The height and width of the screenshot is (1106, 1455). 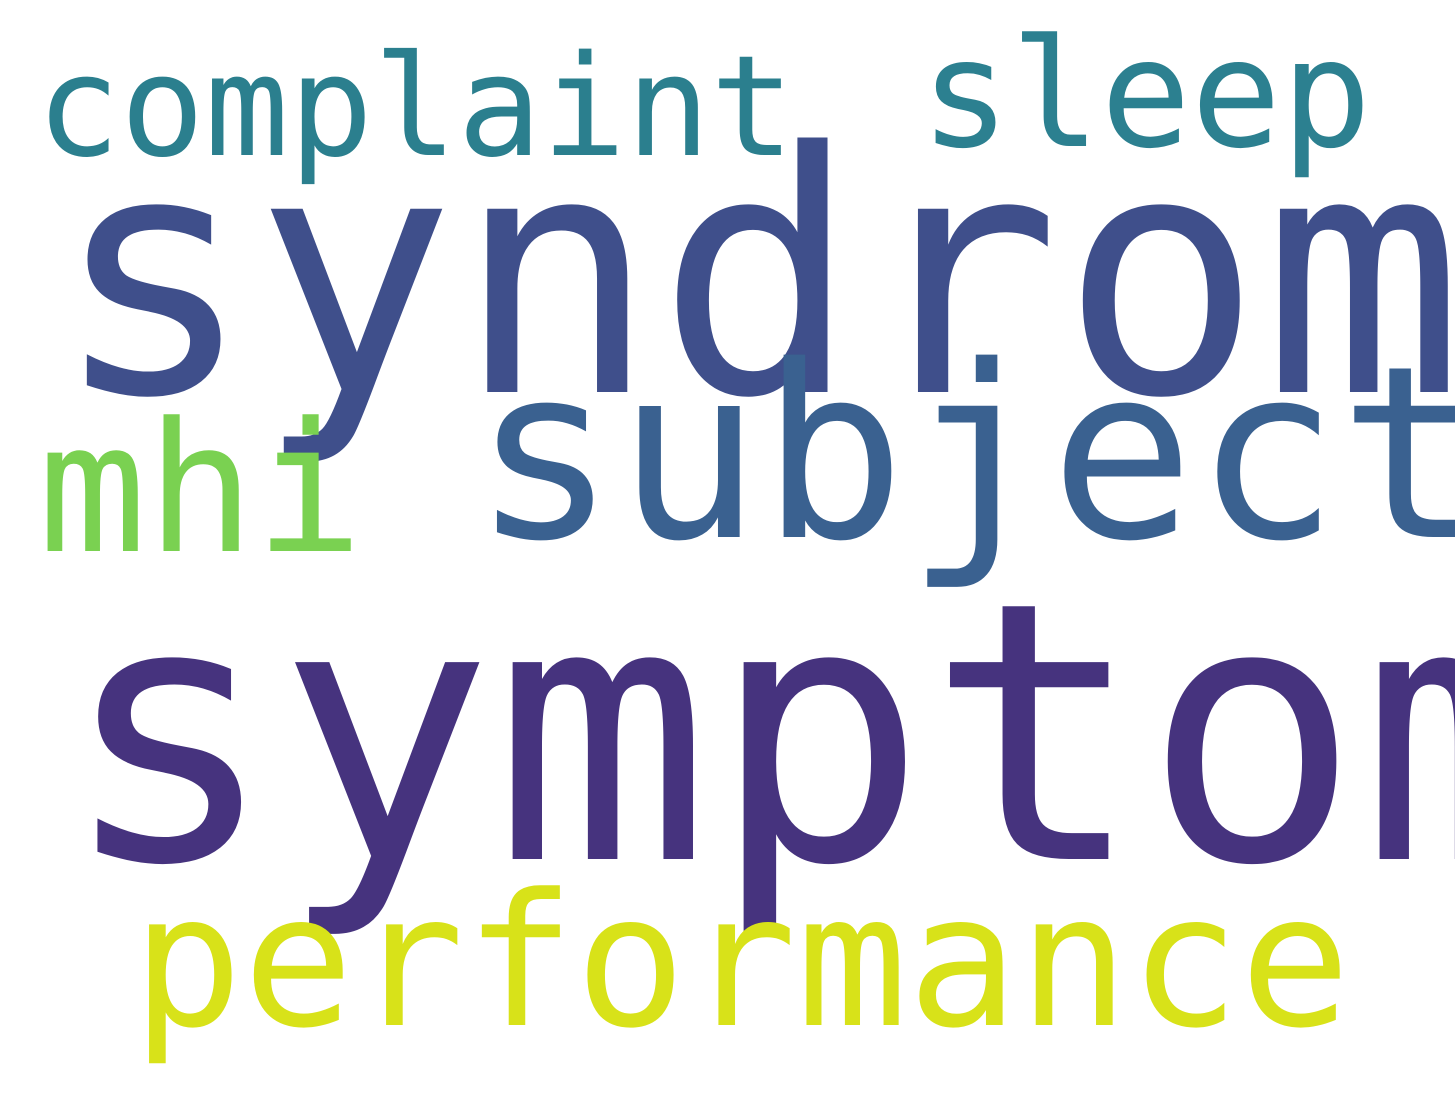 I want to click on word-complaint: complaint, so click(x=415, y=107).